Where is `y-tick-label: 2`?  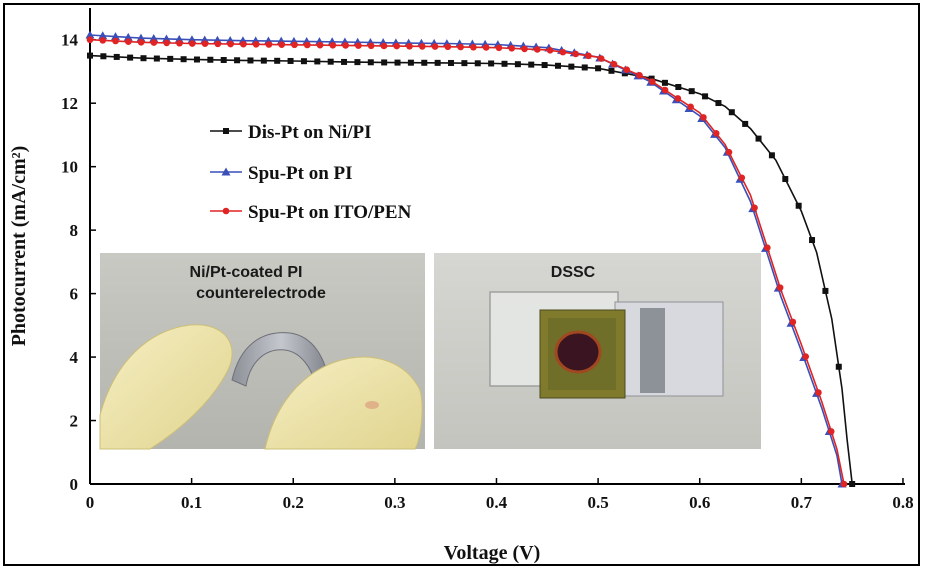
y-tick-label: 2 is located at coordinates (74, 421).